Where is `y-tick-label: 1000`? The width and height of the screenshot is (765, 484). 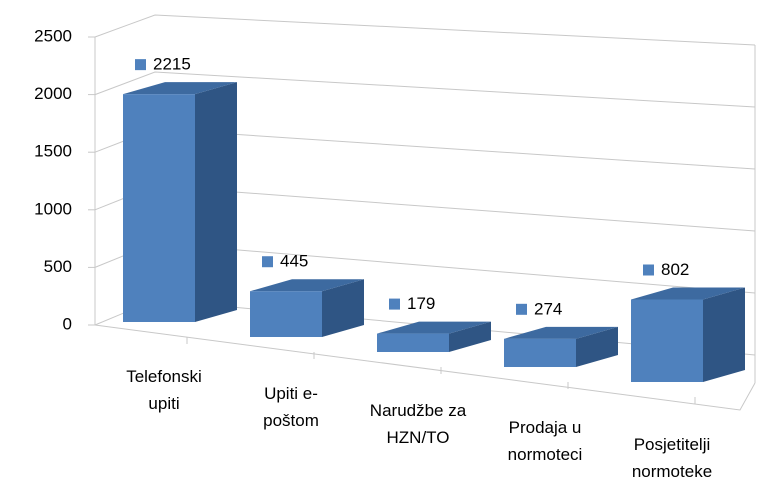
y-tick-label: 1000 is located at coordinates (53, 208).